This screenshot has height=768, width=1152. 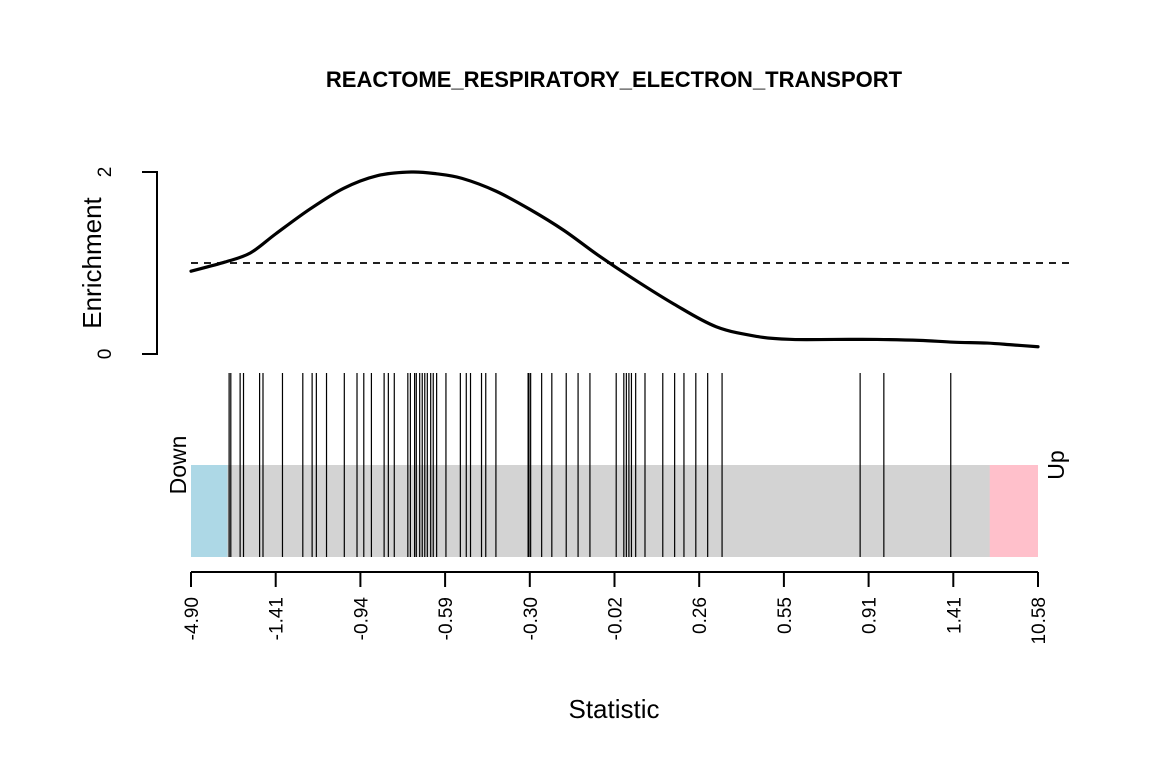 I want to click on enrichment-y-axis, so click(x=150, y=263).